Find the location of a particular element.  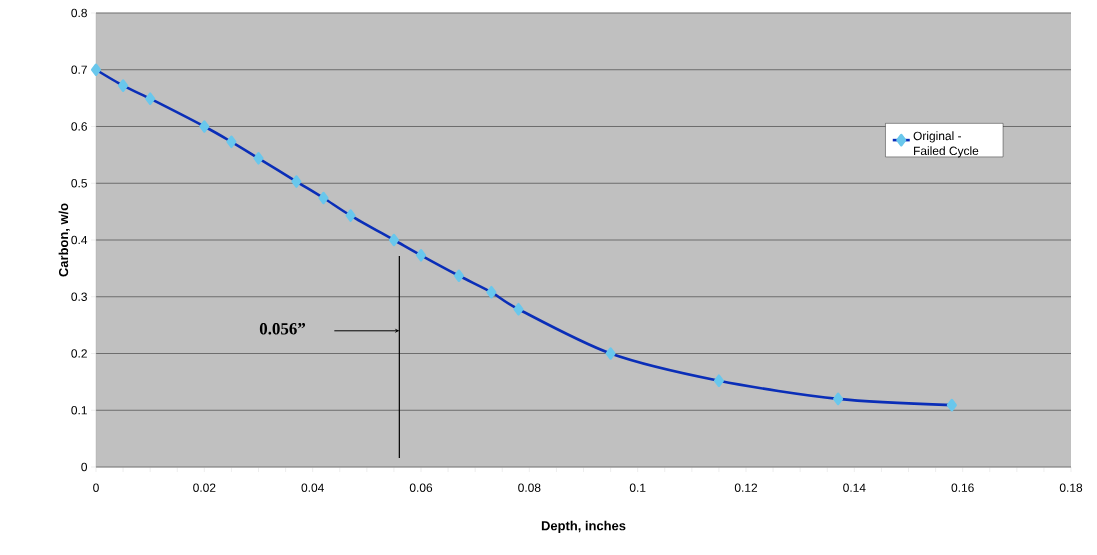

legend-label: Original - Failed Cycle is located at coordinates (946, 144).